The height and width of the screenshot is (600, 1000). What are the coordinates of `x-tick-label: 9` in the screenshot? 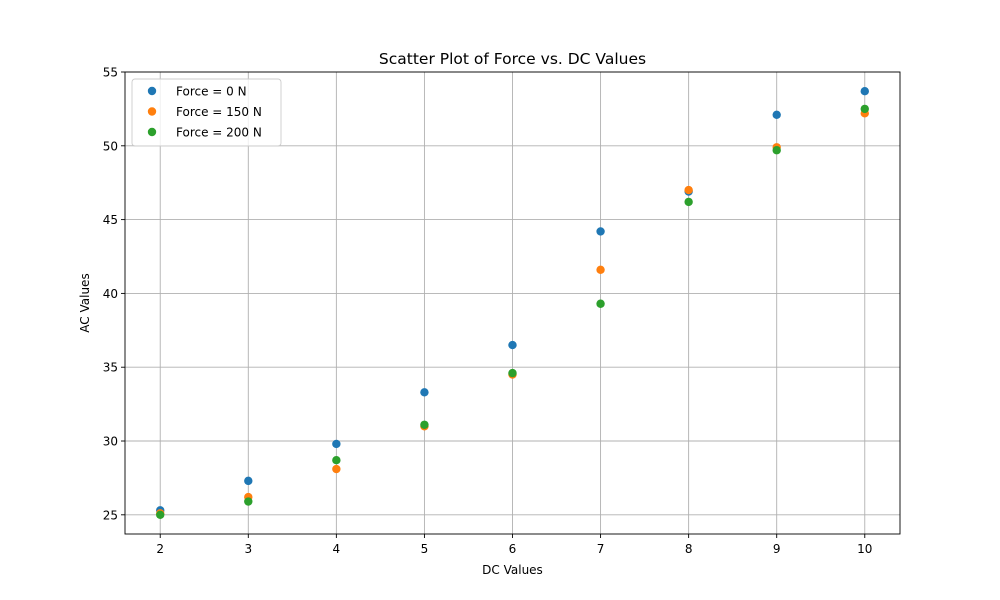 It's located at (777, 549).